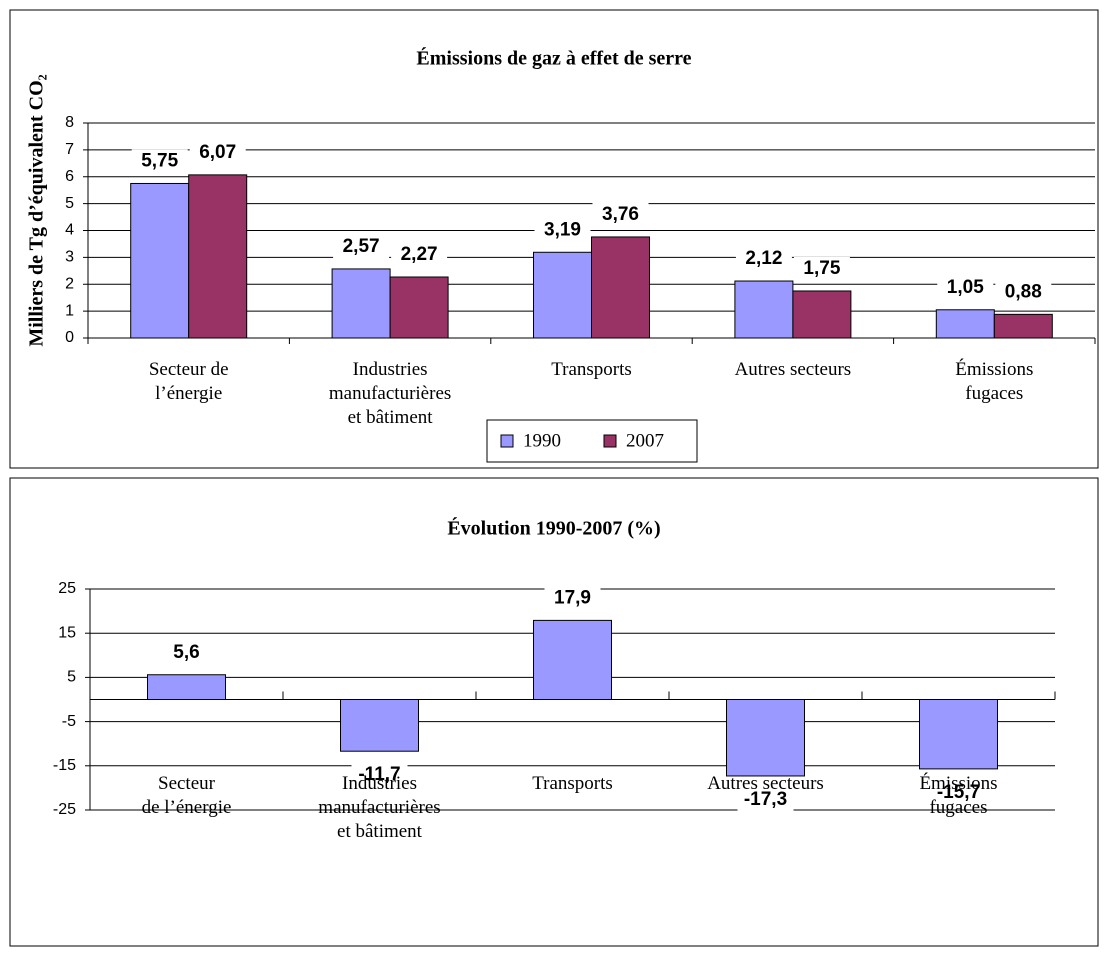  I want to click on data-label: 5,75, so click(159, 160).